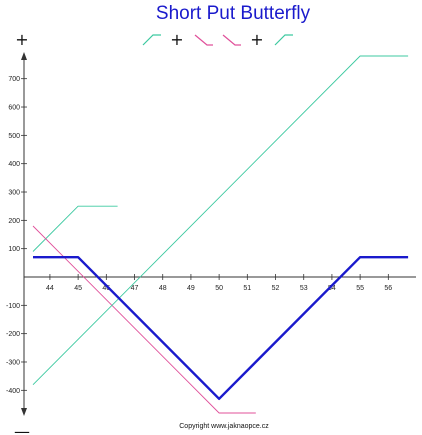  Describe the element at coordinates (233, 13) in the screenshot. I see `chart-title: Short Put Butterfly` at that location.